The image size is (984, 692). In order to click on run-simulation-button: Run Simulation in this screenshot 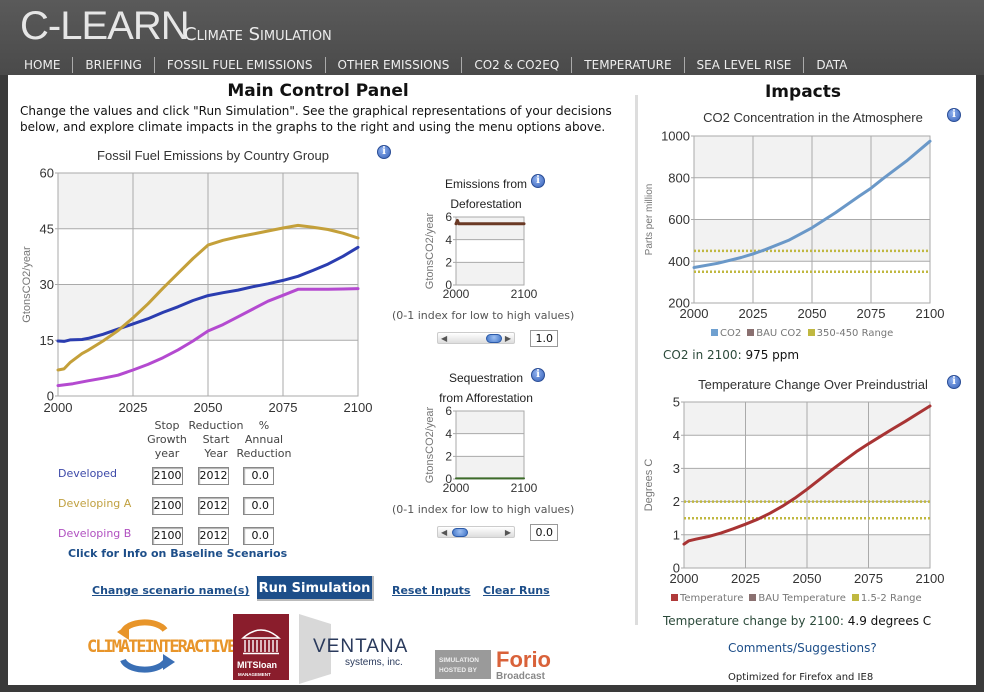, I will do `click(315, 588)`.